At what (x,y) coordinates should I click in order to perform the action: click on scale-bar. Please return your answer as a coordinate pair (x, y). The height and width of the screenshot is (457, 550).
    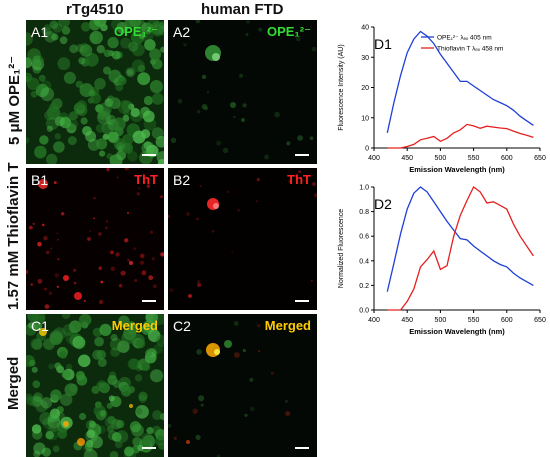
    Looking at the image, I should click on (302, 448).